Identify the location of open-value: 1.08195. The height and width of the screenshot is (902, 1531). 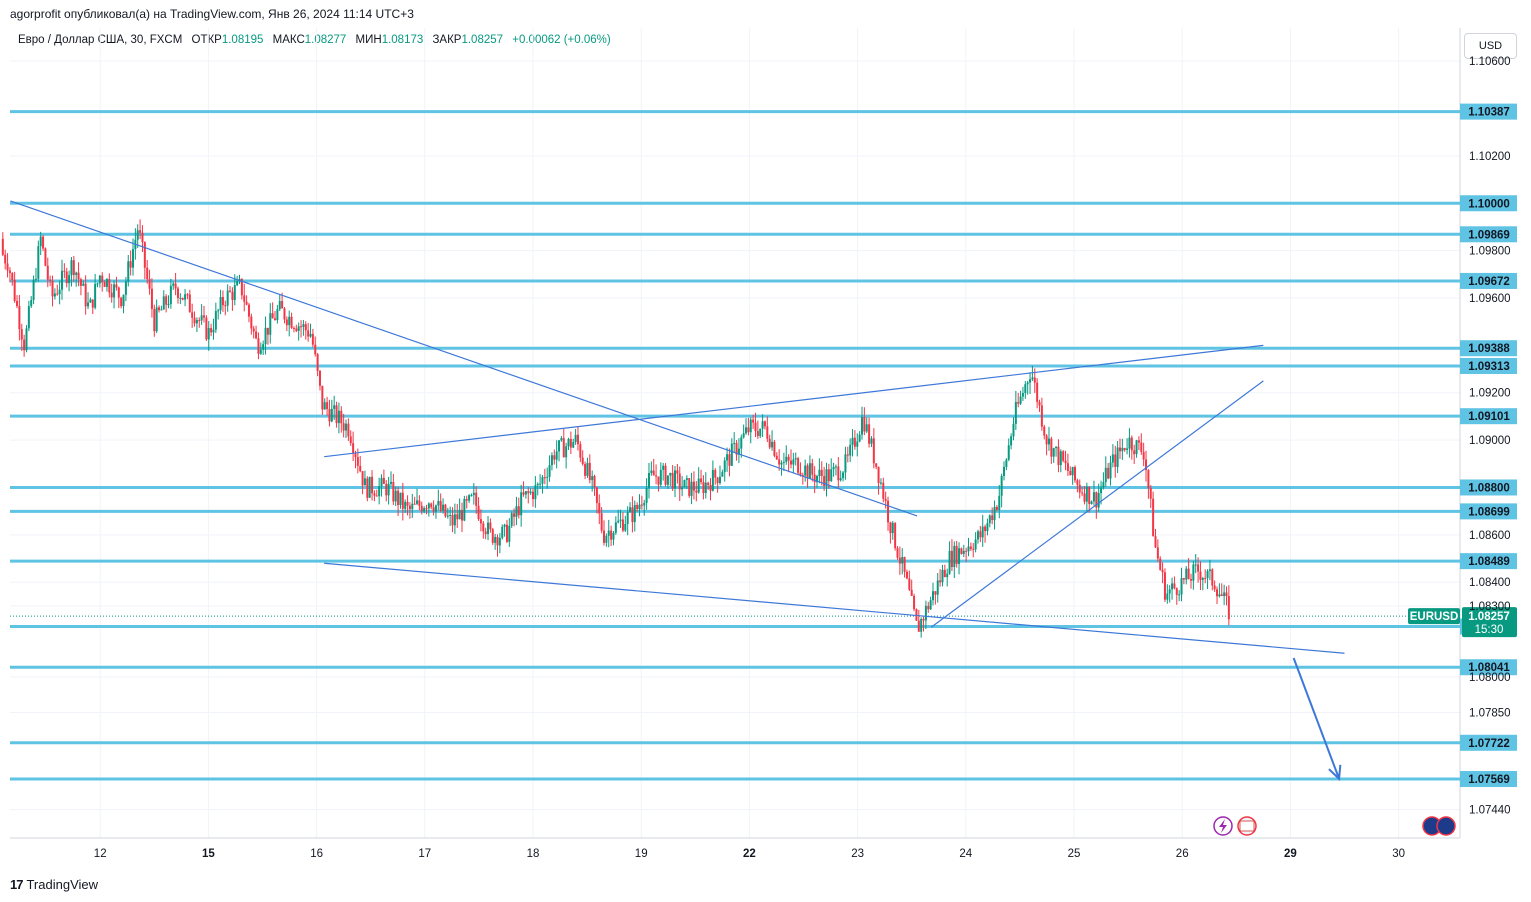
(242, 40).